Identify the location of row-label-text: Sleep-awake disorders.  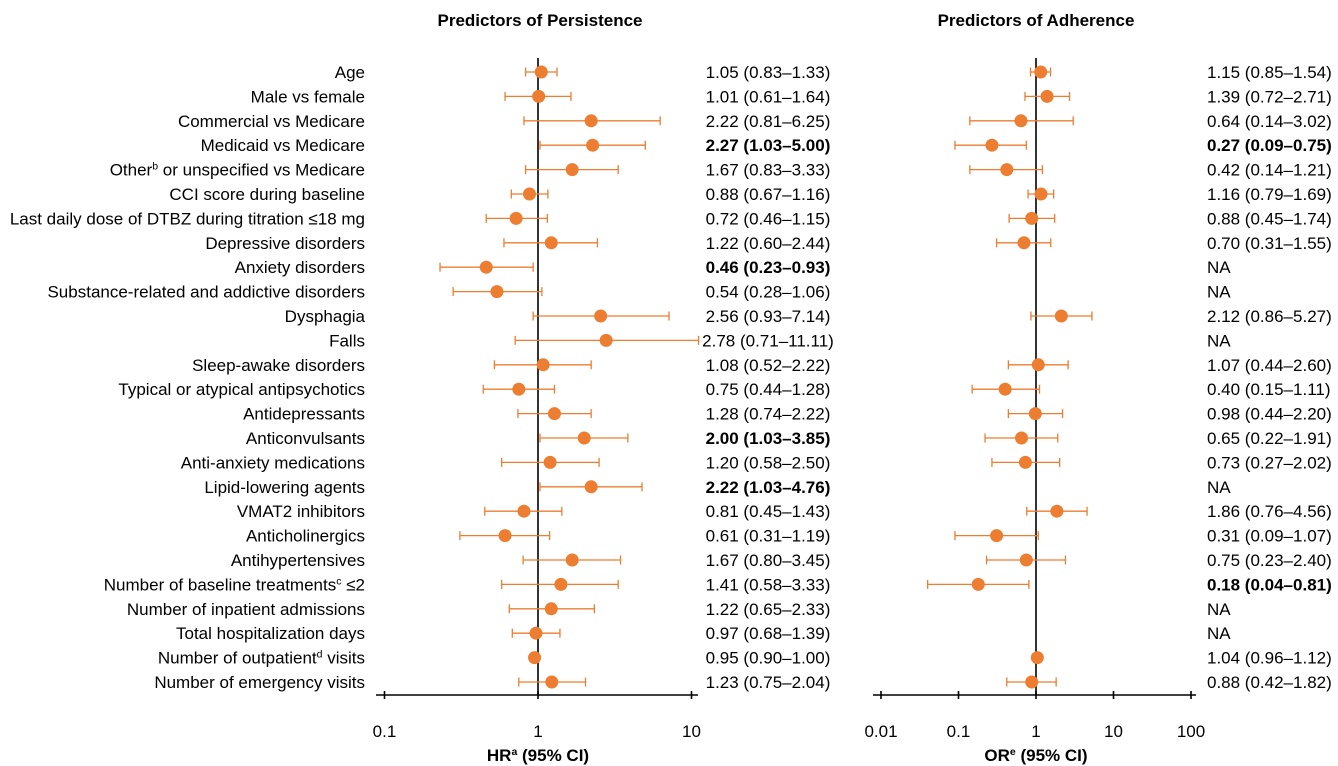
(278, 365).